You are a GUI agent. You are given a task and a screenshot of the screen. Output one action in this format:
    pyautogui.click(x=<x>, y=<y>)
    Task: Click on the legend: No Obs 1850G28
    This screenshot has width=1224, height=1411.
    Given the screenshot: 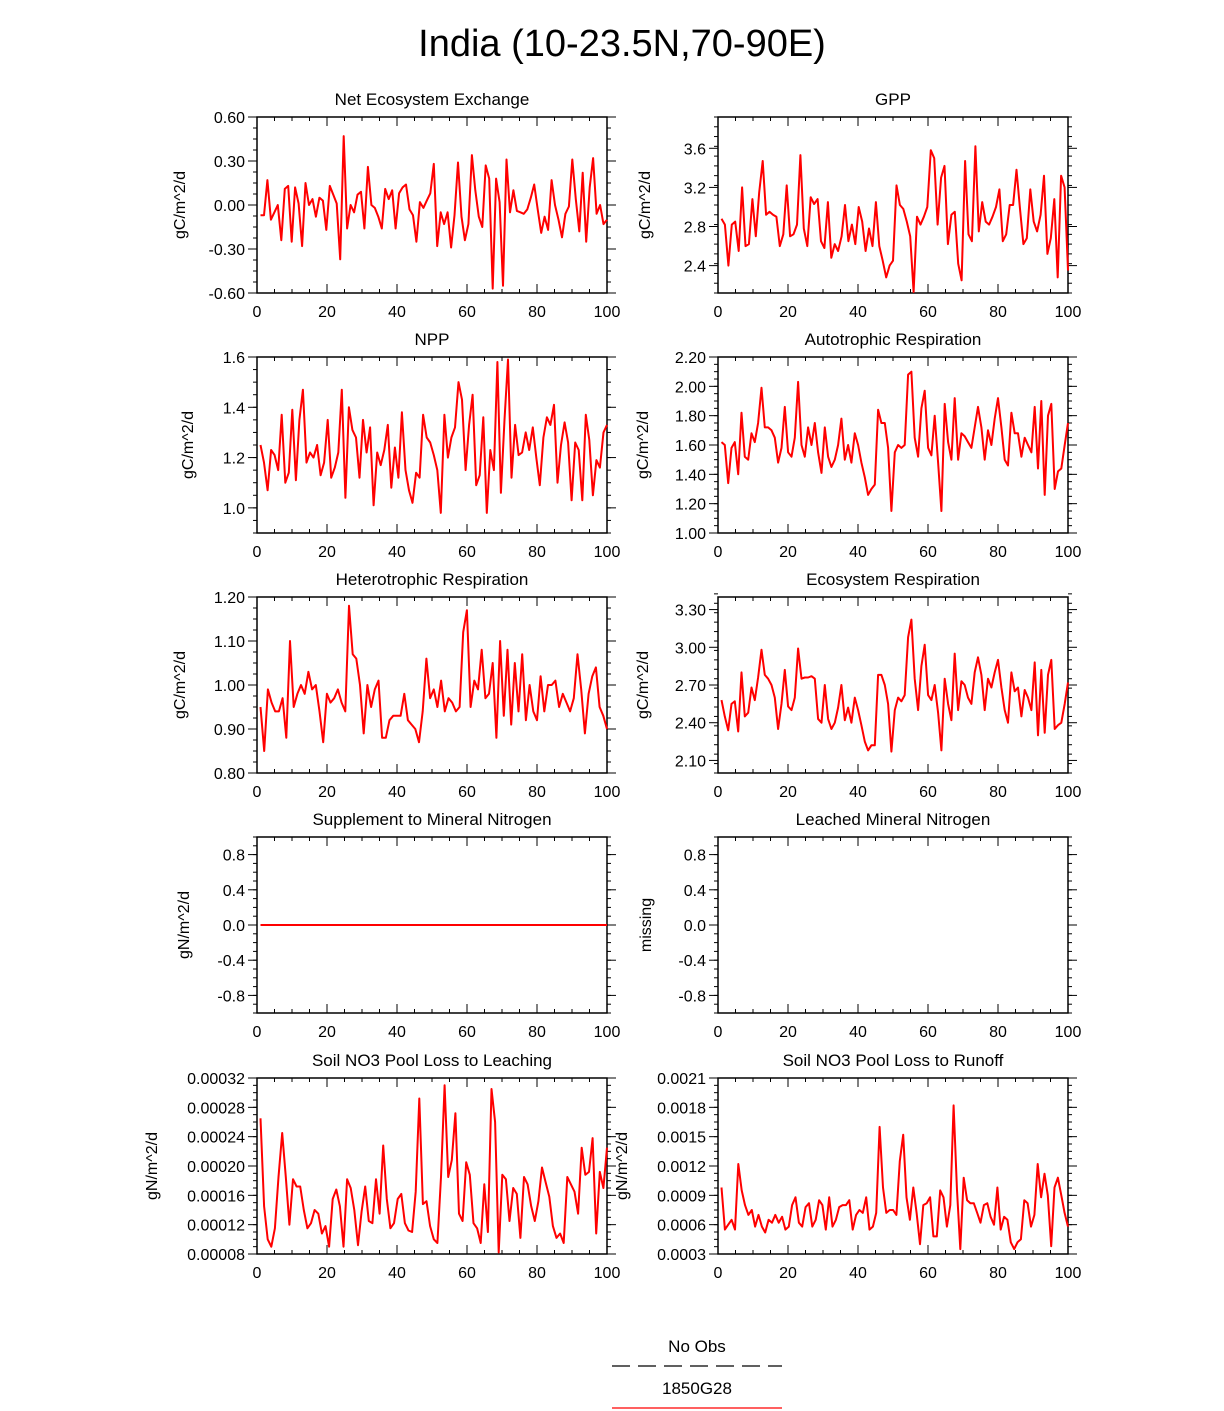 What is the action you would take?
    pyautogui.click(x=697, y=1373)
    